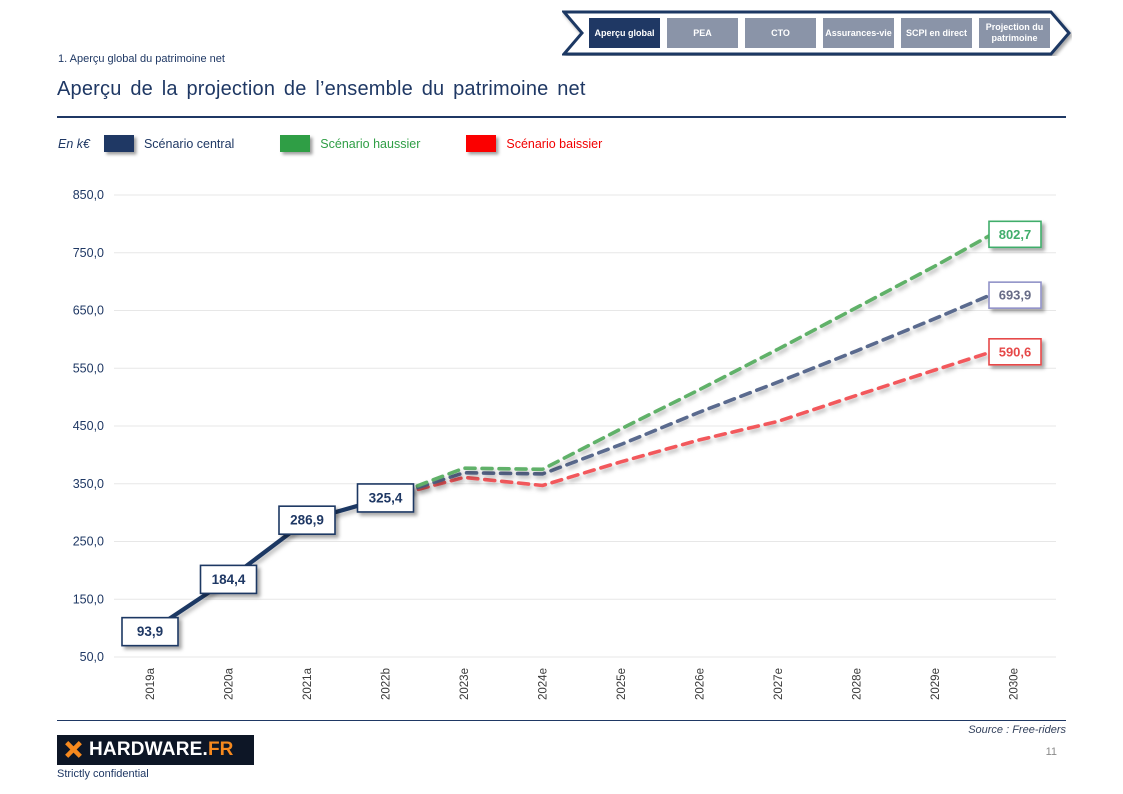 The image size is (1123, 794). What do you see at coordinates (92, 657) in the screenshot?
I see `y-tick-label: 50,0` at bounding box center [92, 657].